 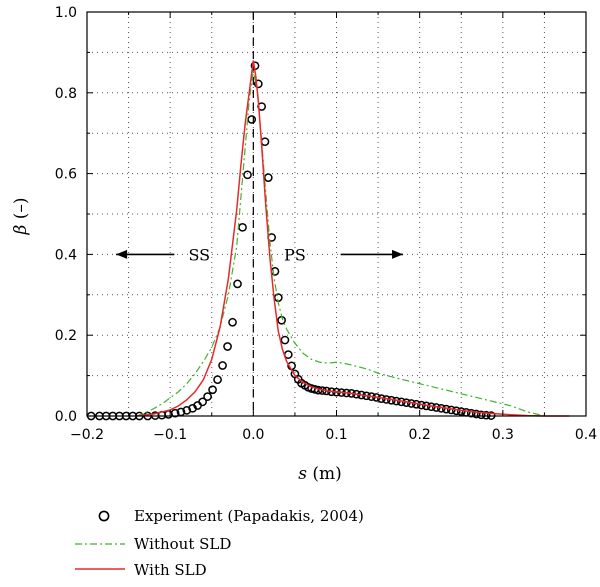 What do you see at coordinates (170, 570) in the screenshot?
I see `legend-label-with-sld: With SLD` at bounding box center [170, 570].